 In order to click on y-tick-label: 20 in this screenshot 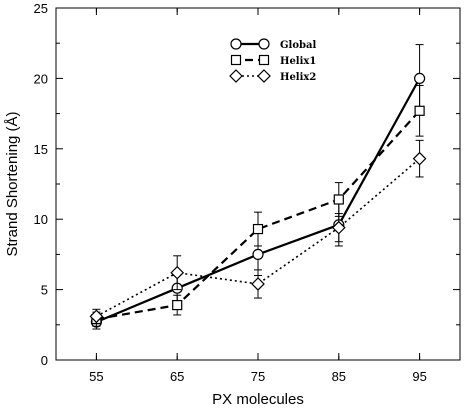, I will do `click(41, 78)`.